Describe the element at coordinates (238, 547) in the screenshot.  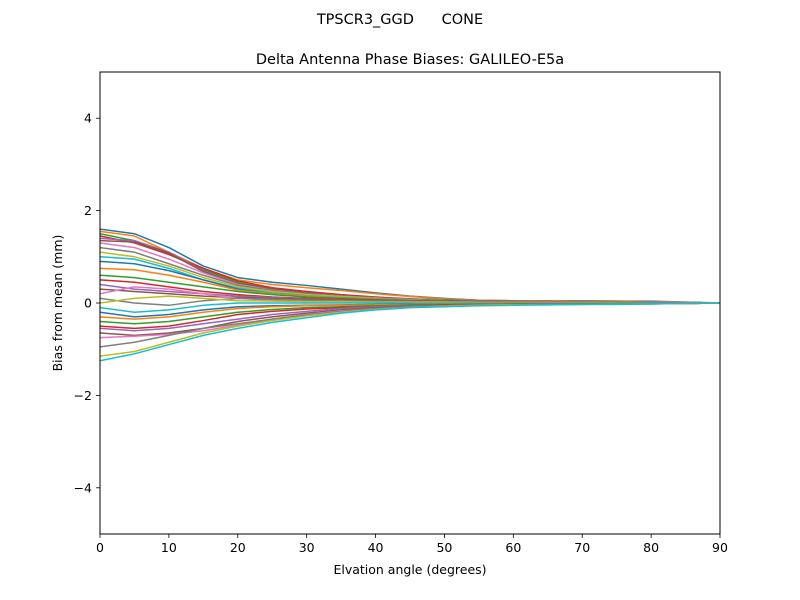
I see `x-tick-label: 20` at that location.